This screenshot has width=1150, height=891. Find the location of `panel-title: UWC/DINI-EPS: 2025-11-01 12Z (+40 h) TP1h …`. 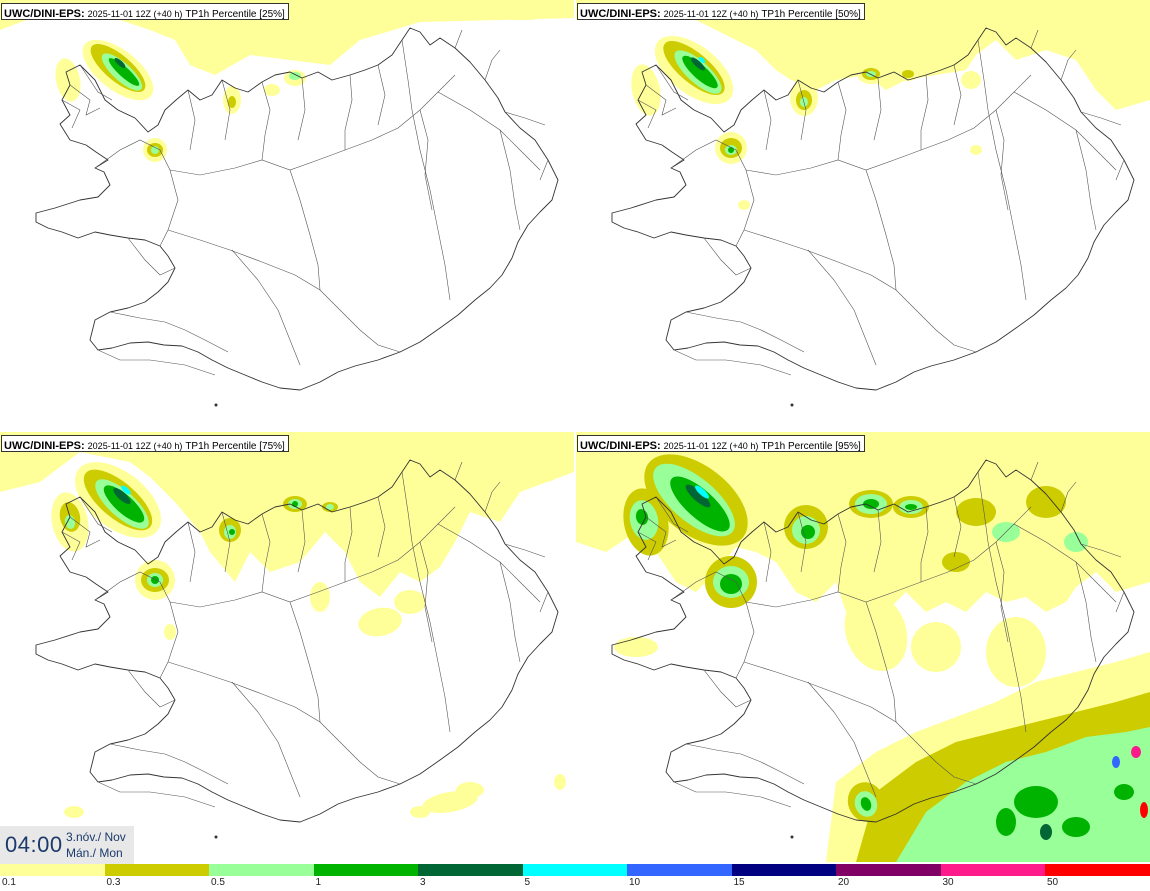

panel-title: UWC/DINI-EPS: 2025-11-01 12Z (+40 h) TP1h … is located at coordinates (721, 11).